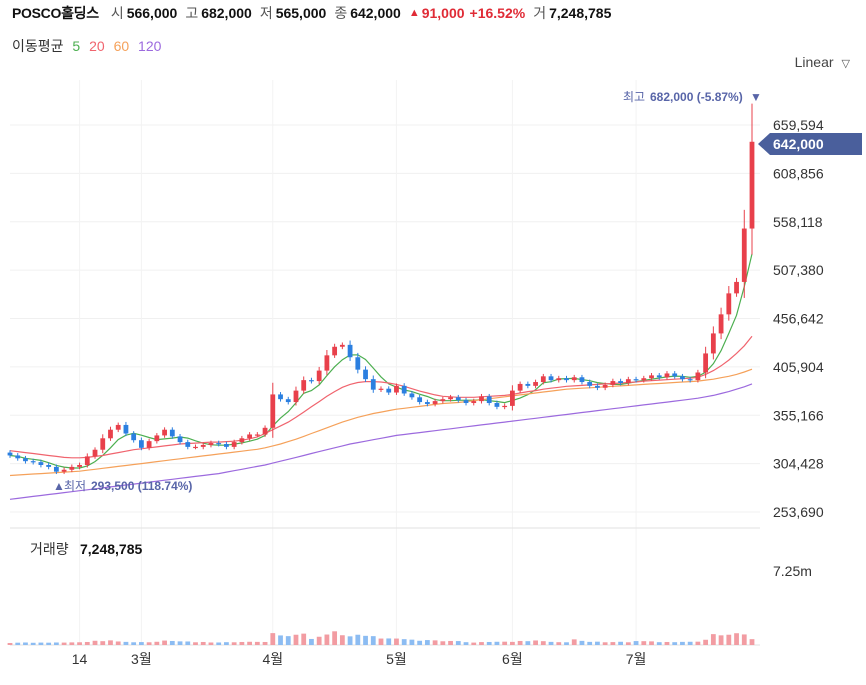 Image resolution: width=866 pixels, height=685 pixels. I want to click on time-tick-label: 5월, so click(396, 659).